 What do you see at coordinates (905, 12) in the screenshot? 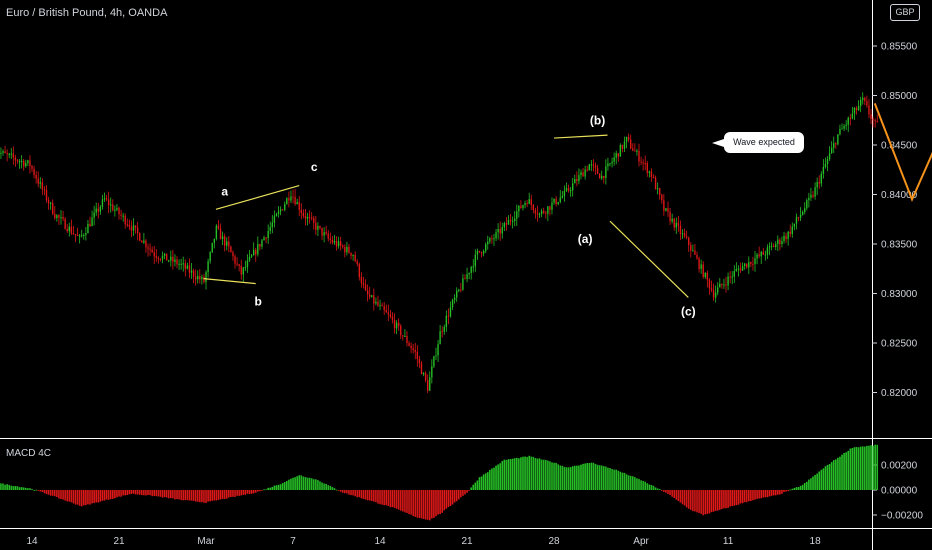
I see `currency-badge: GBP` at bounding box center [905, 12].